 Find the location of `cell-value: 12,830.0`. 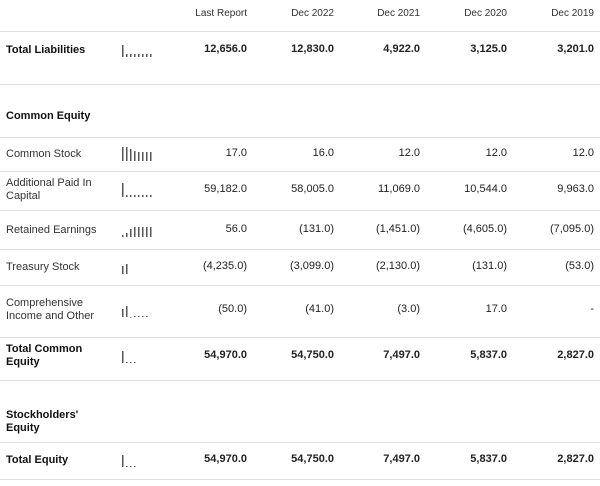

cell-value: 12,830.0 is located at coordinates (312, 49).